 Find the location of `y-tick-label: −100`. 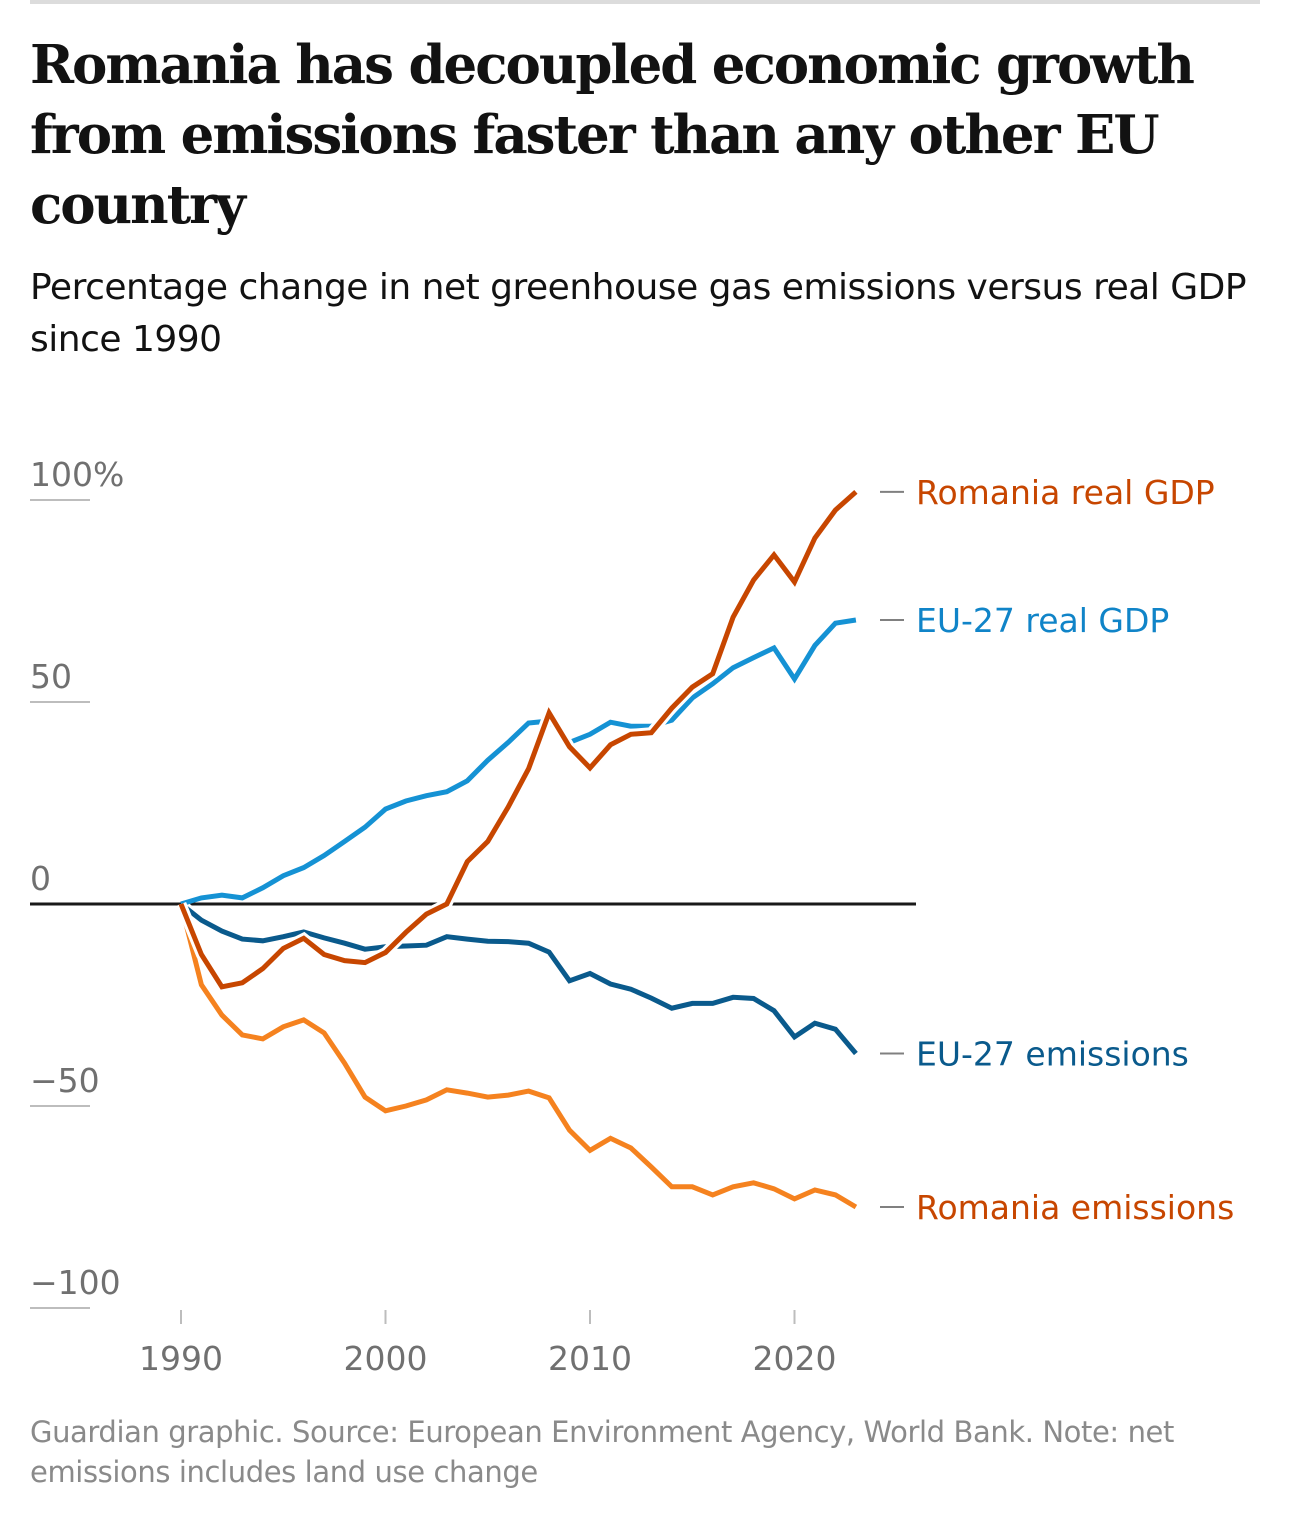

y-tick-label: −100 is located at coordinates (75, 1282).